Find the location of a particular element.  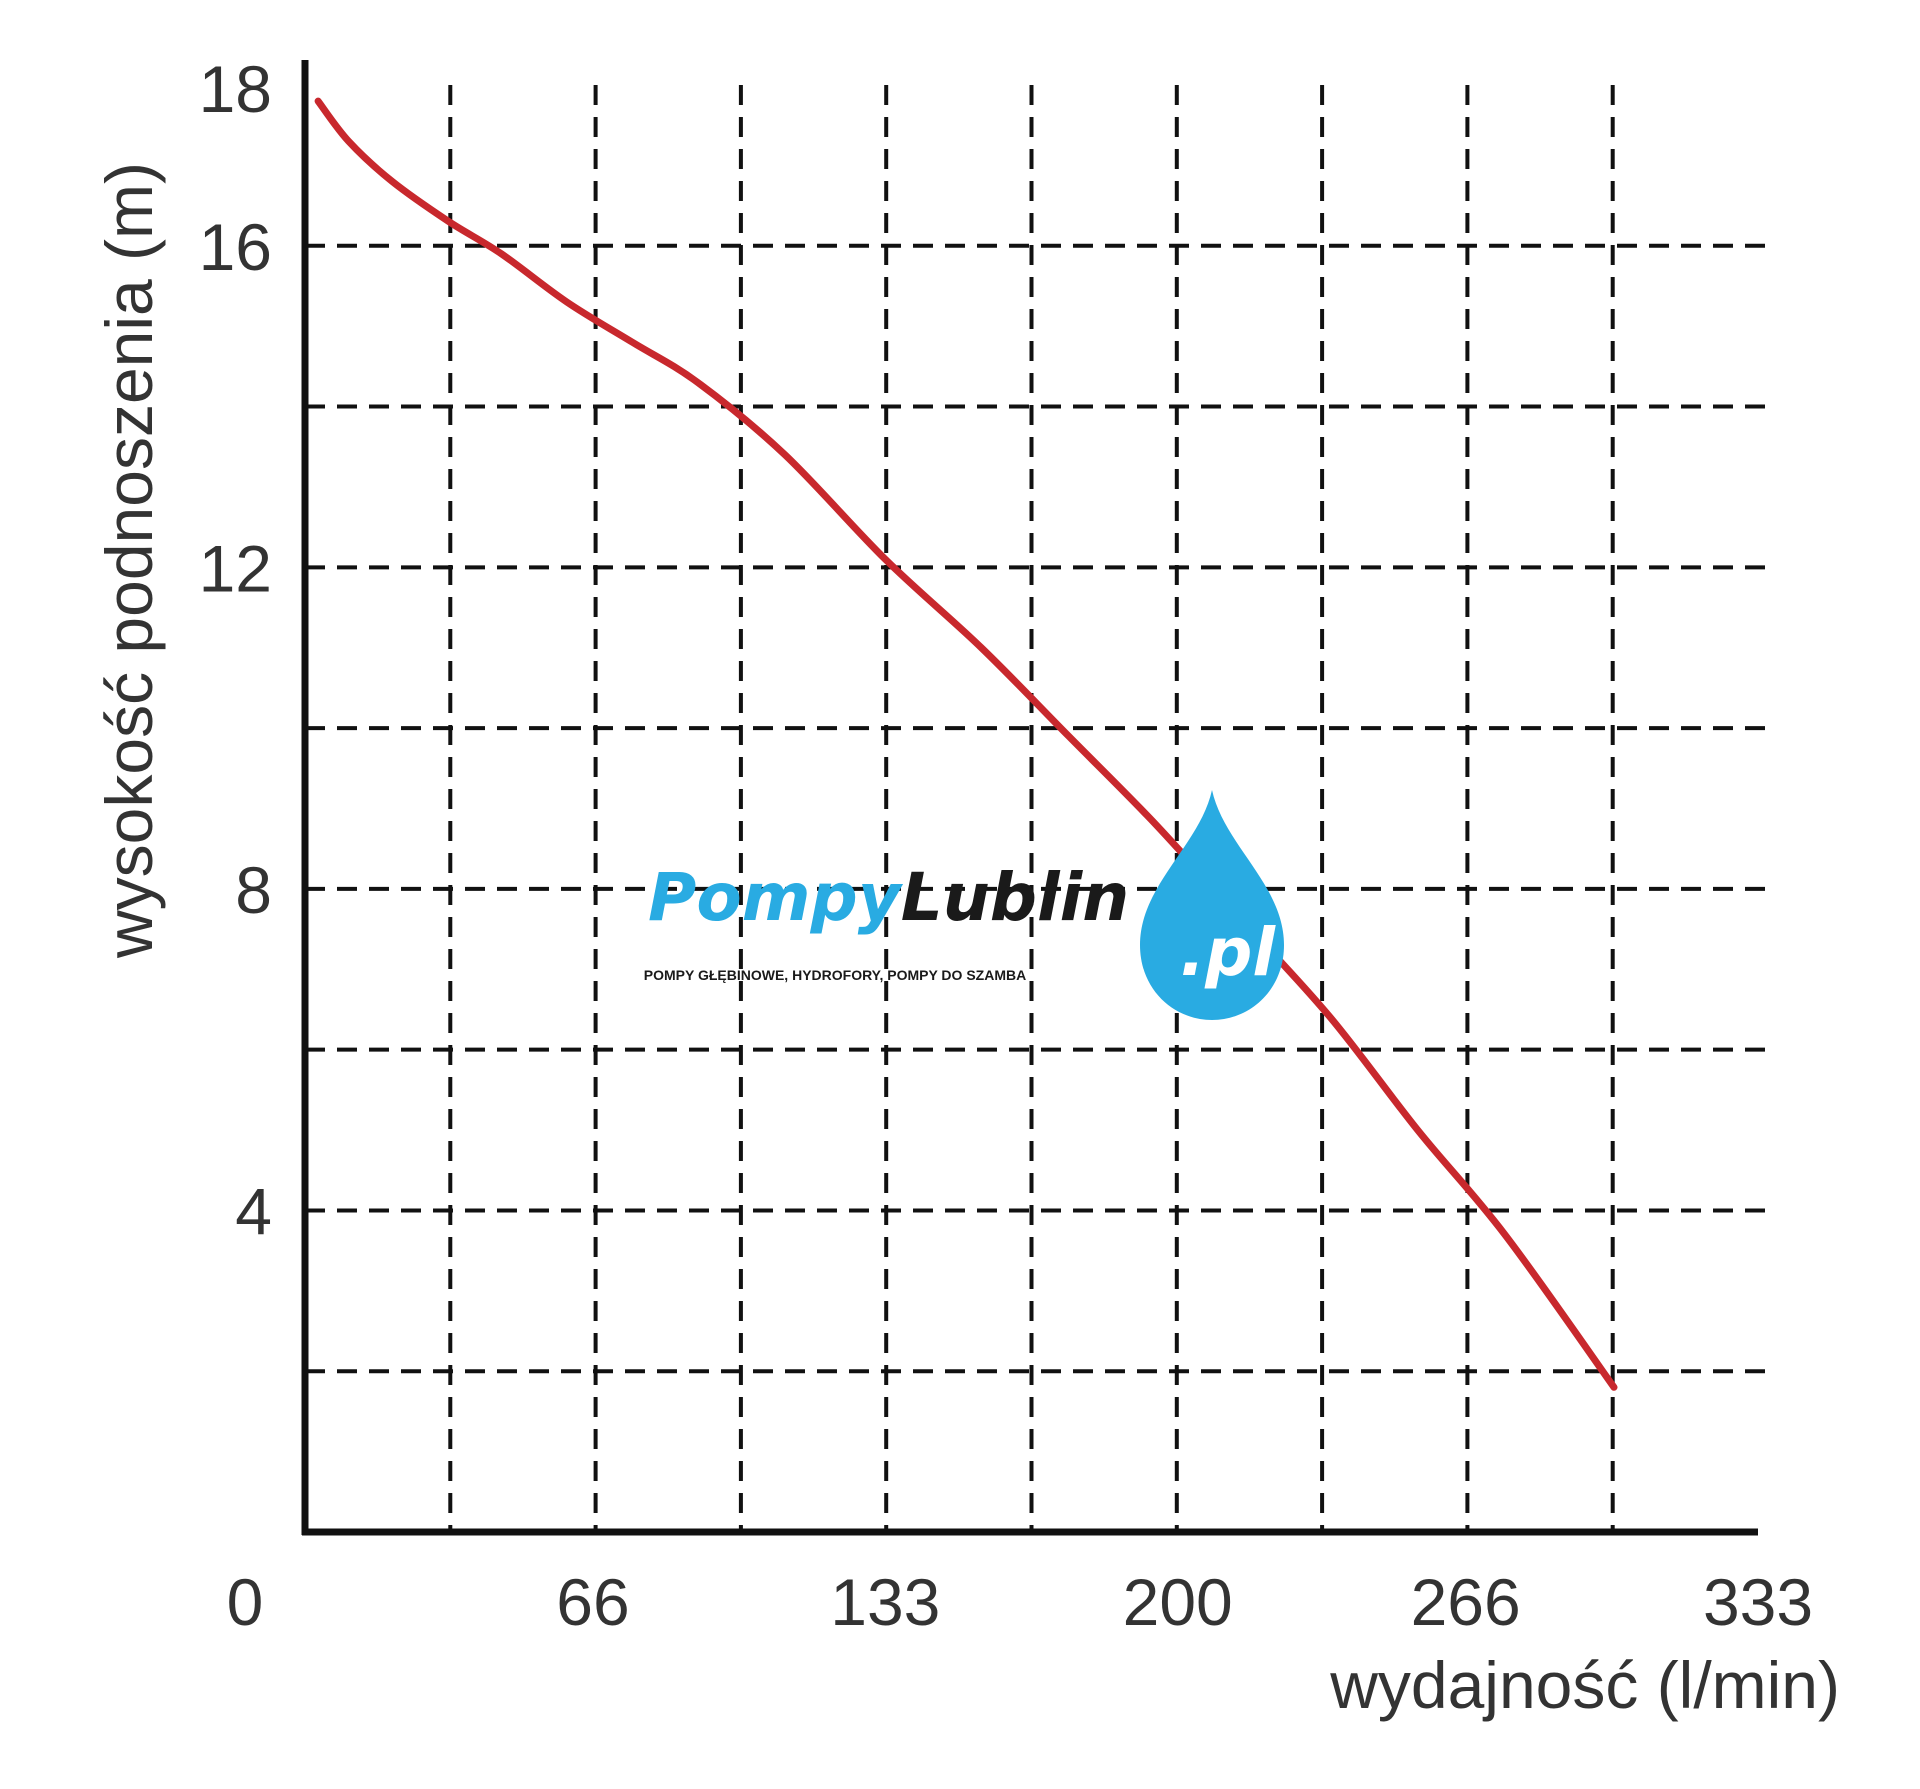

watermark-brand-lublin: Lublin is located at coordinates (1015, 897).